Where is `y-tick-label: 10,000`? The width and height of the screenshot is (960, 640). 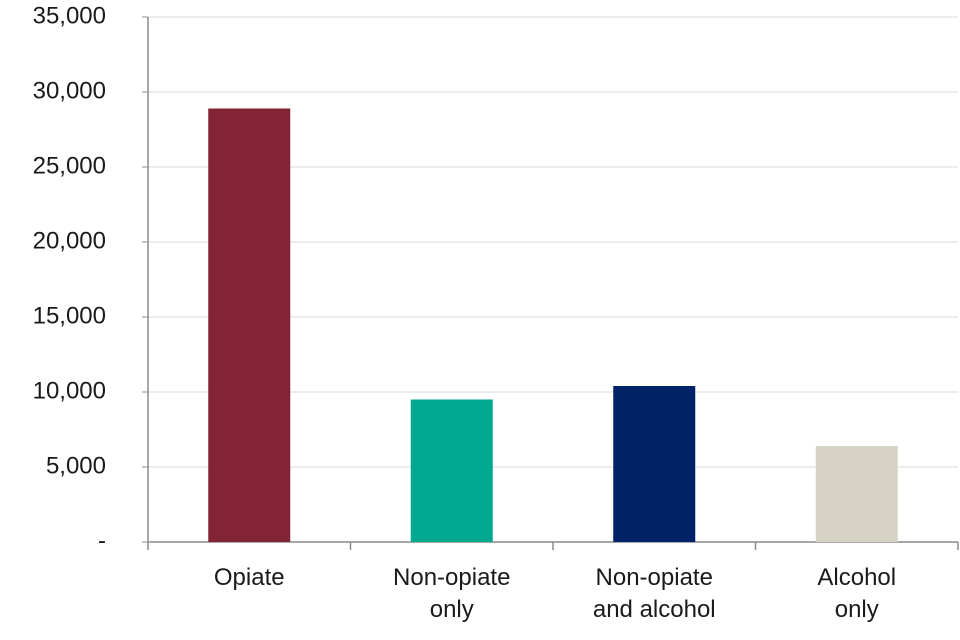
y-tick-label: 10,000 is located at coordinates (69, 390).